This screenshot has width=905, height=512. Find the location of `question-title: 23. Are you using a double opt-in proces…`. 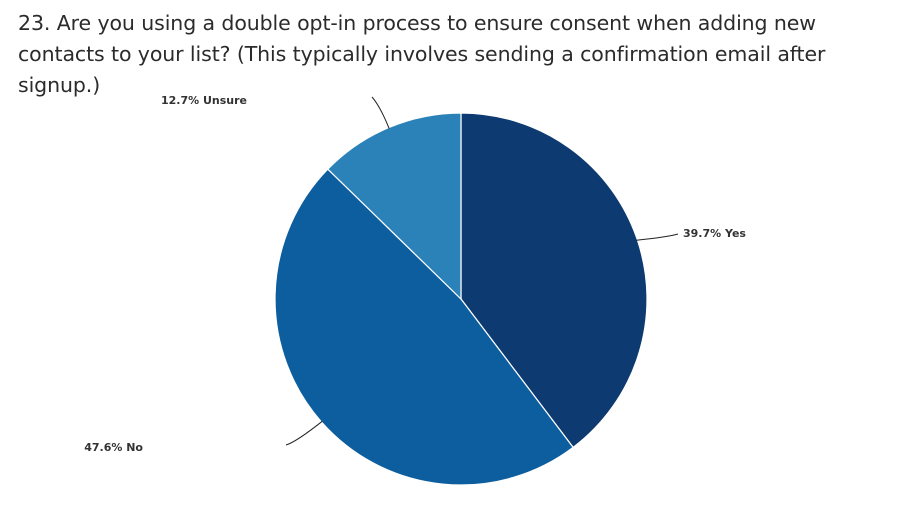

question-title: 23. Are you using a double opt-in proces… is located at coordinates (422, 54).